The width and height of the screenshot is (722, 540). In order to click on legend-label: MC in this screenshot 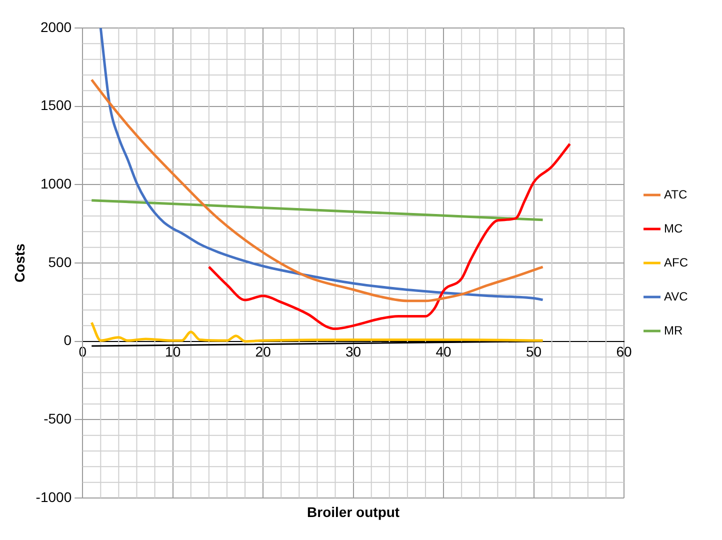, I will do `click(673, 228)`.